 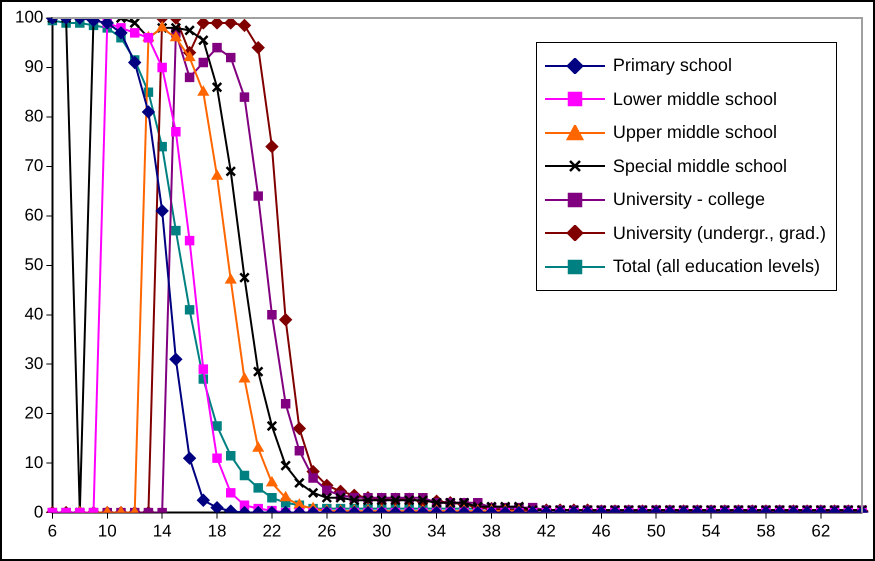 I want to click on legend-label: Total (all education levels), so click(x=716, y=266).